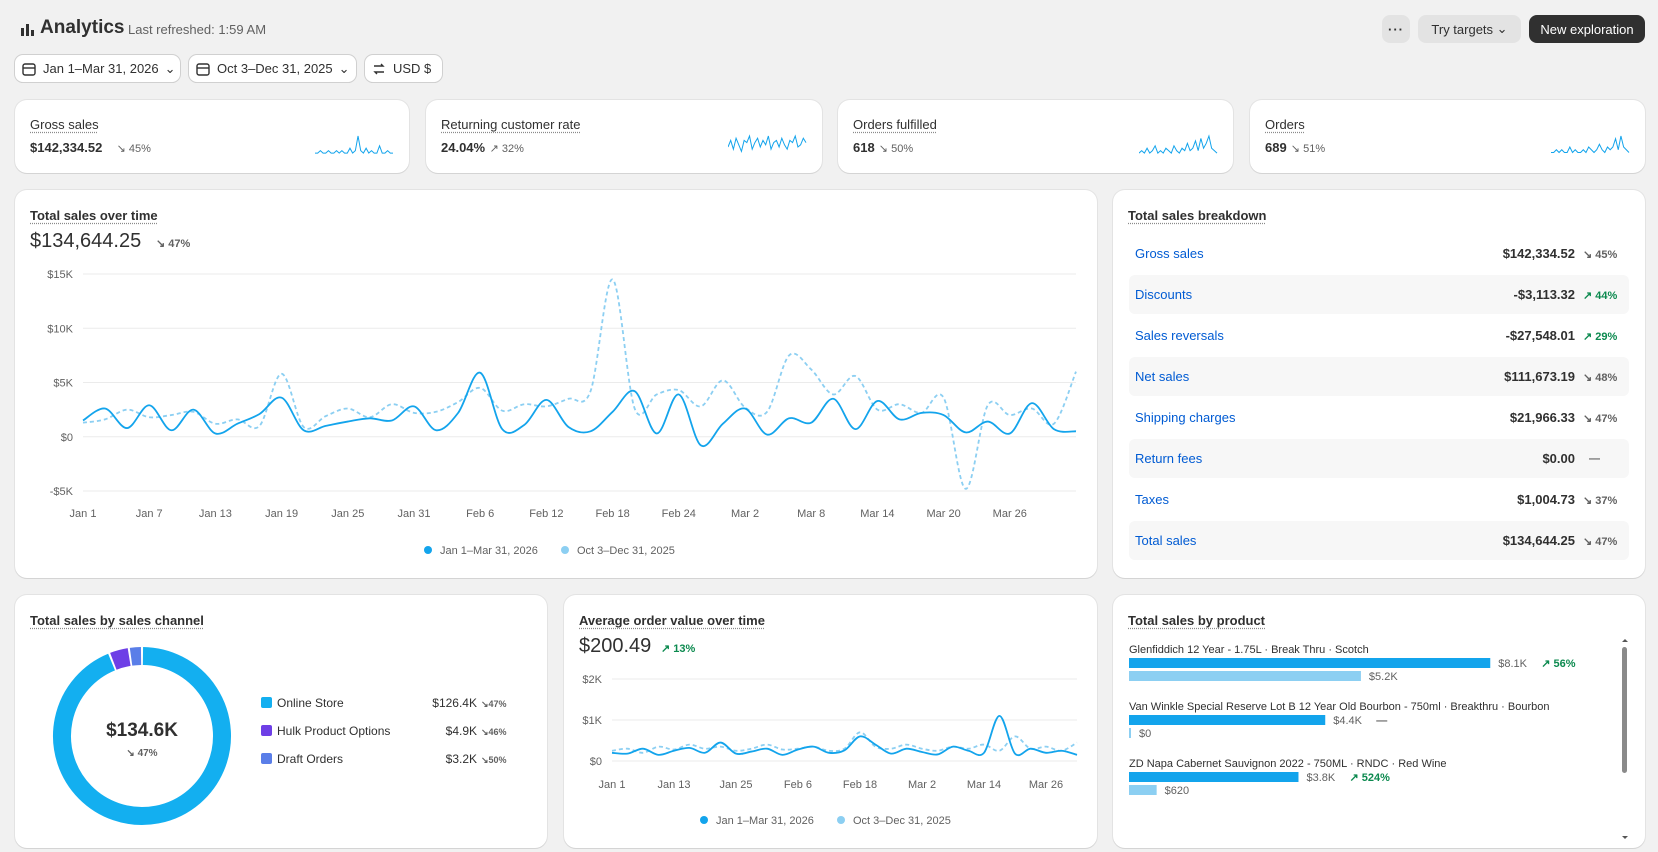 The image size is (1658, 852). I want to click on legend-label: Hulk Product Options, so click(333, 731).